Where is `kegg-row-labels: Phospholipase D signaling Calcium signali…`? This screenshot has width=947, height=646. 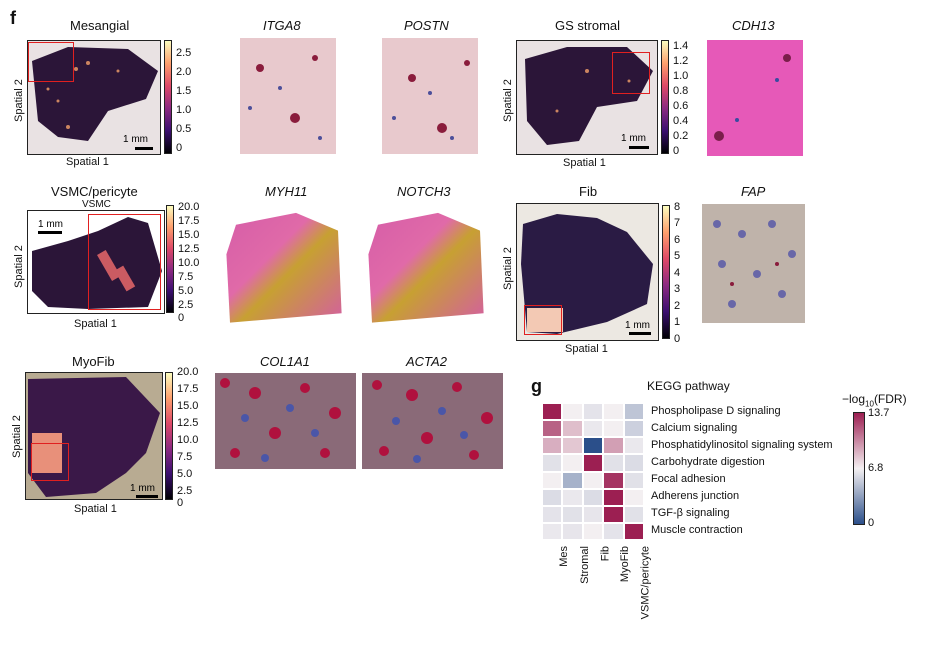 kegg-row-labels: Phospholipase D signaling Calcium signali… is located at coordinates (751, 471).